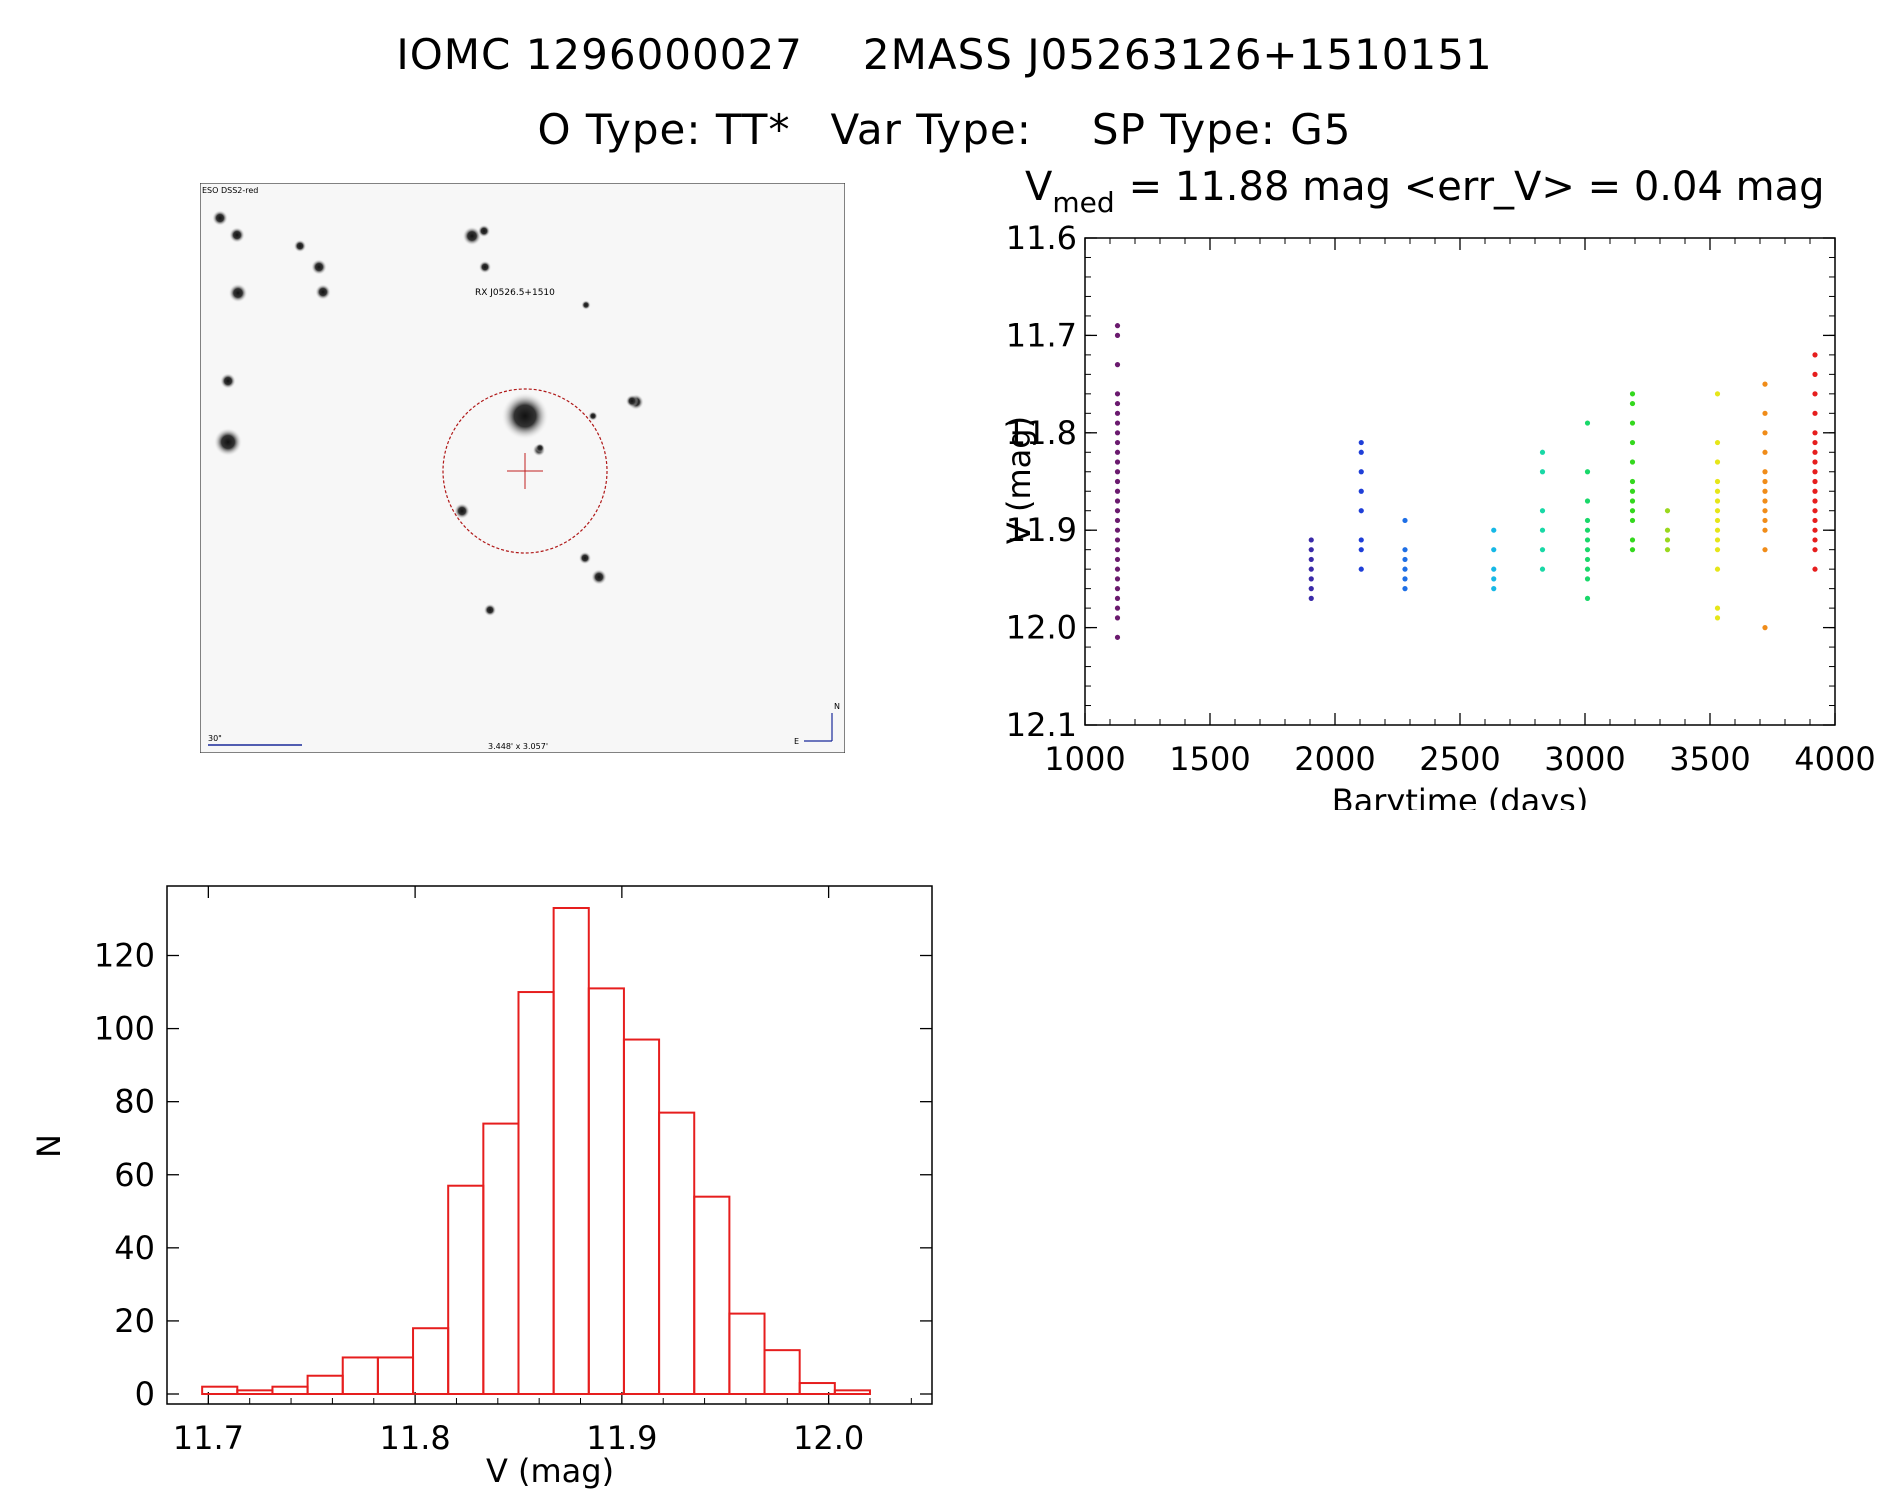 This screenshot has width=1889, height=1494. I want to click on lc-xlabel: Barytime (days), so click(1460, 796).